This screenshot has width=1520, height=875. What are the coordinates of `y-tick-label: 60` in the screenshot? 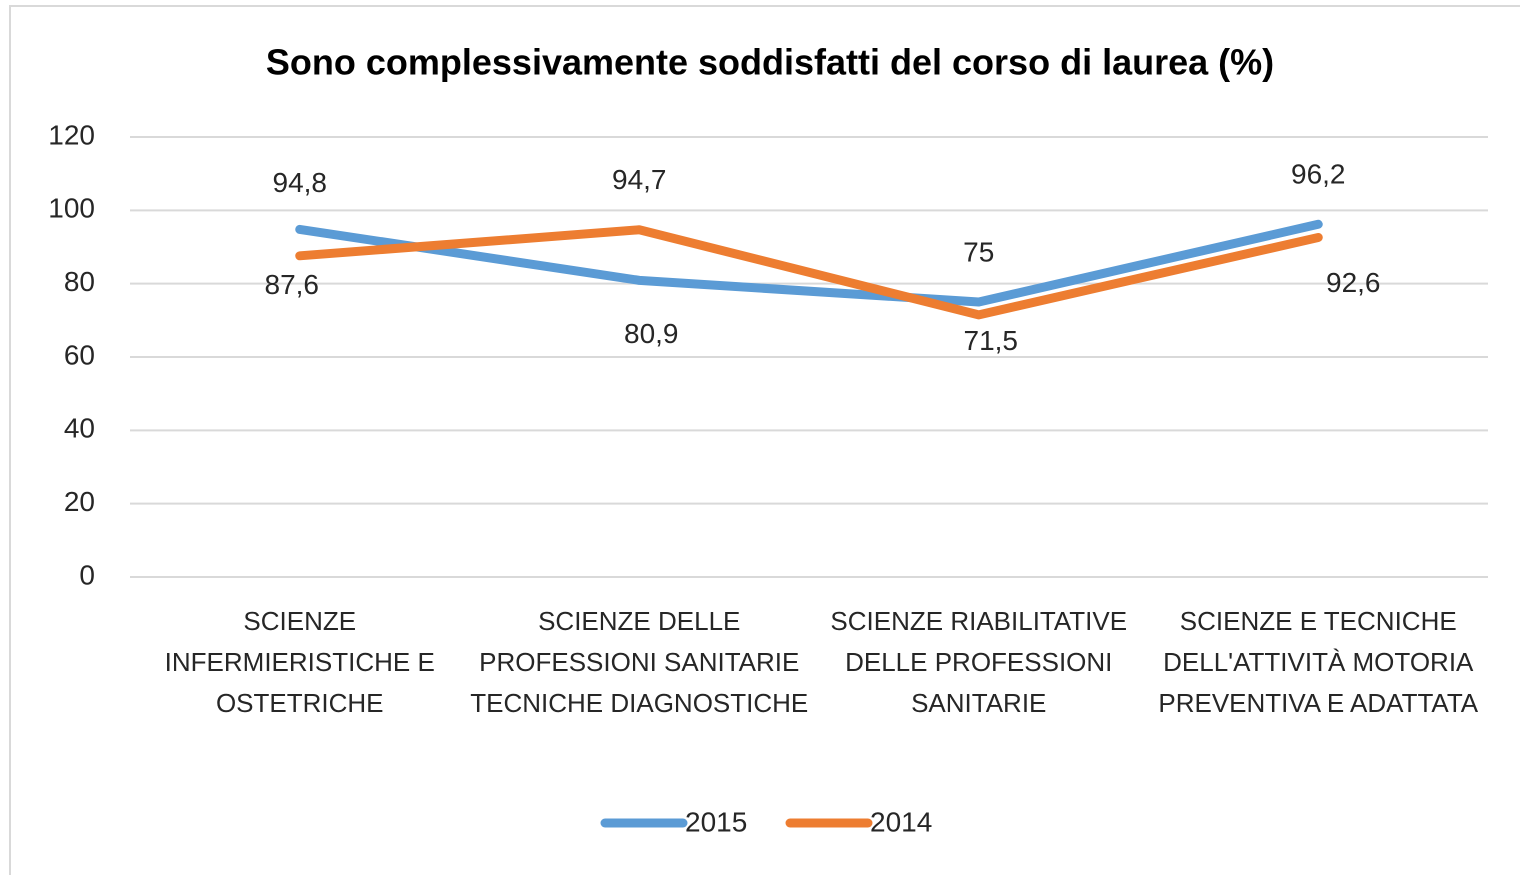 It's located at (79, 354).